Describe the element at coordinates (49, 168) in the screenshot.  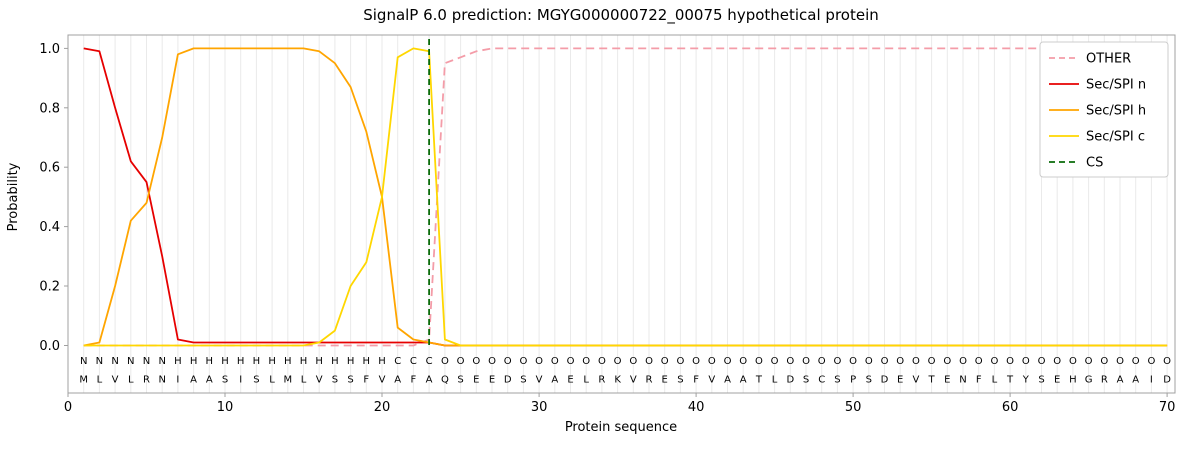
I see `y-tick-label: 0.6` at that location.